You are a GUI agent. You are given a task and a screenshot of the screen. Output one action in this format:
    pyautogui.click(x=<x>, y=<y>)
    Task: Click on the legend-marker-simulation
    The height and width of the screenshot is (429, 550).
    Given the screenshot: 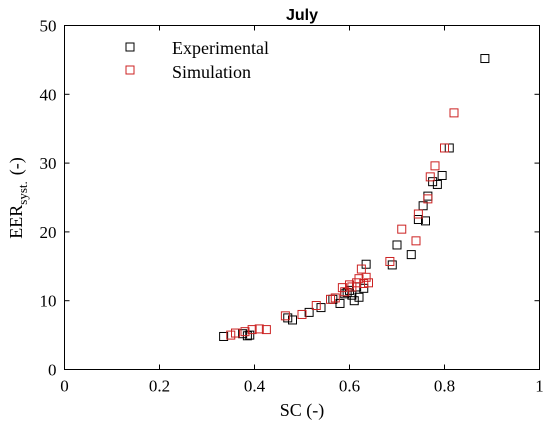 What is the action you would take?
    pyautogui.click(x=130, y=70)
    